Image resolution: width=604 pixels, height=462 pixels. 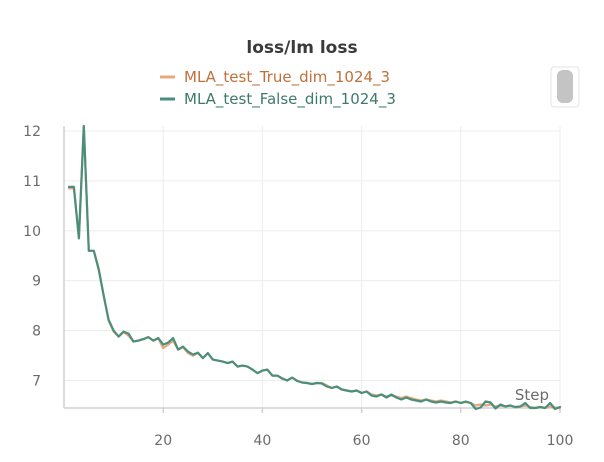 I want to click on x-tick-label: 60, so click(x=362, y=441).